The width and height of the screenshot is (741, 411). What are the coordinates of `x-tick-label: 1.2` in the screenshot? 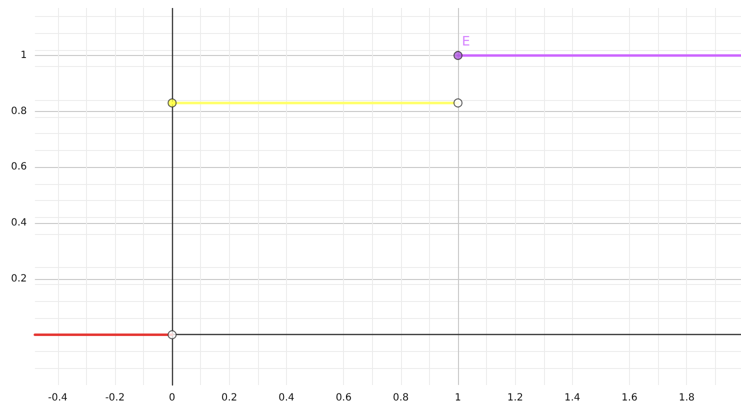 It's located at (515, 398).